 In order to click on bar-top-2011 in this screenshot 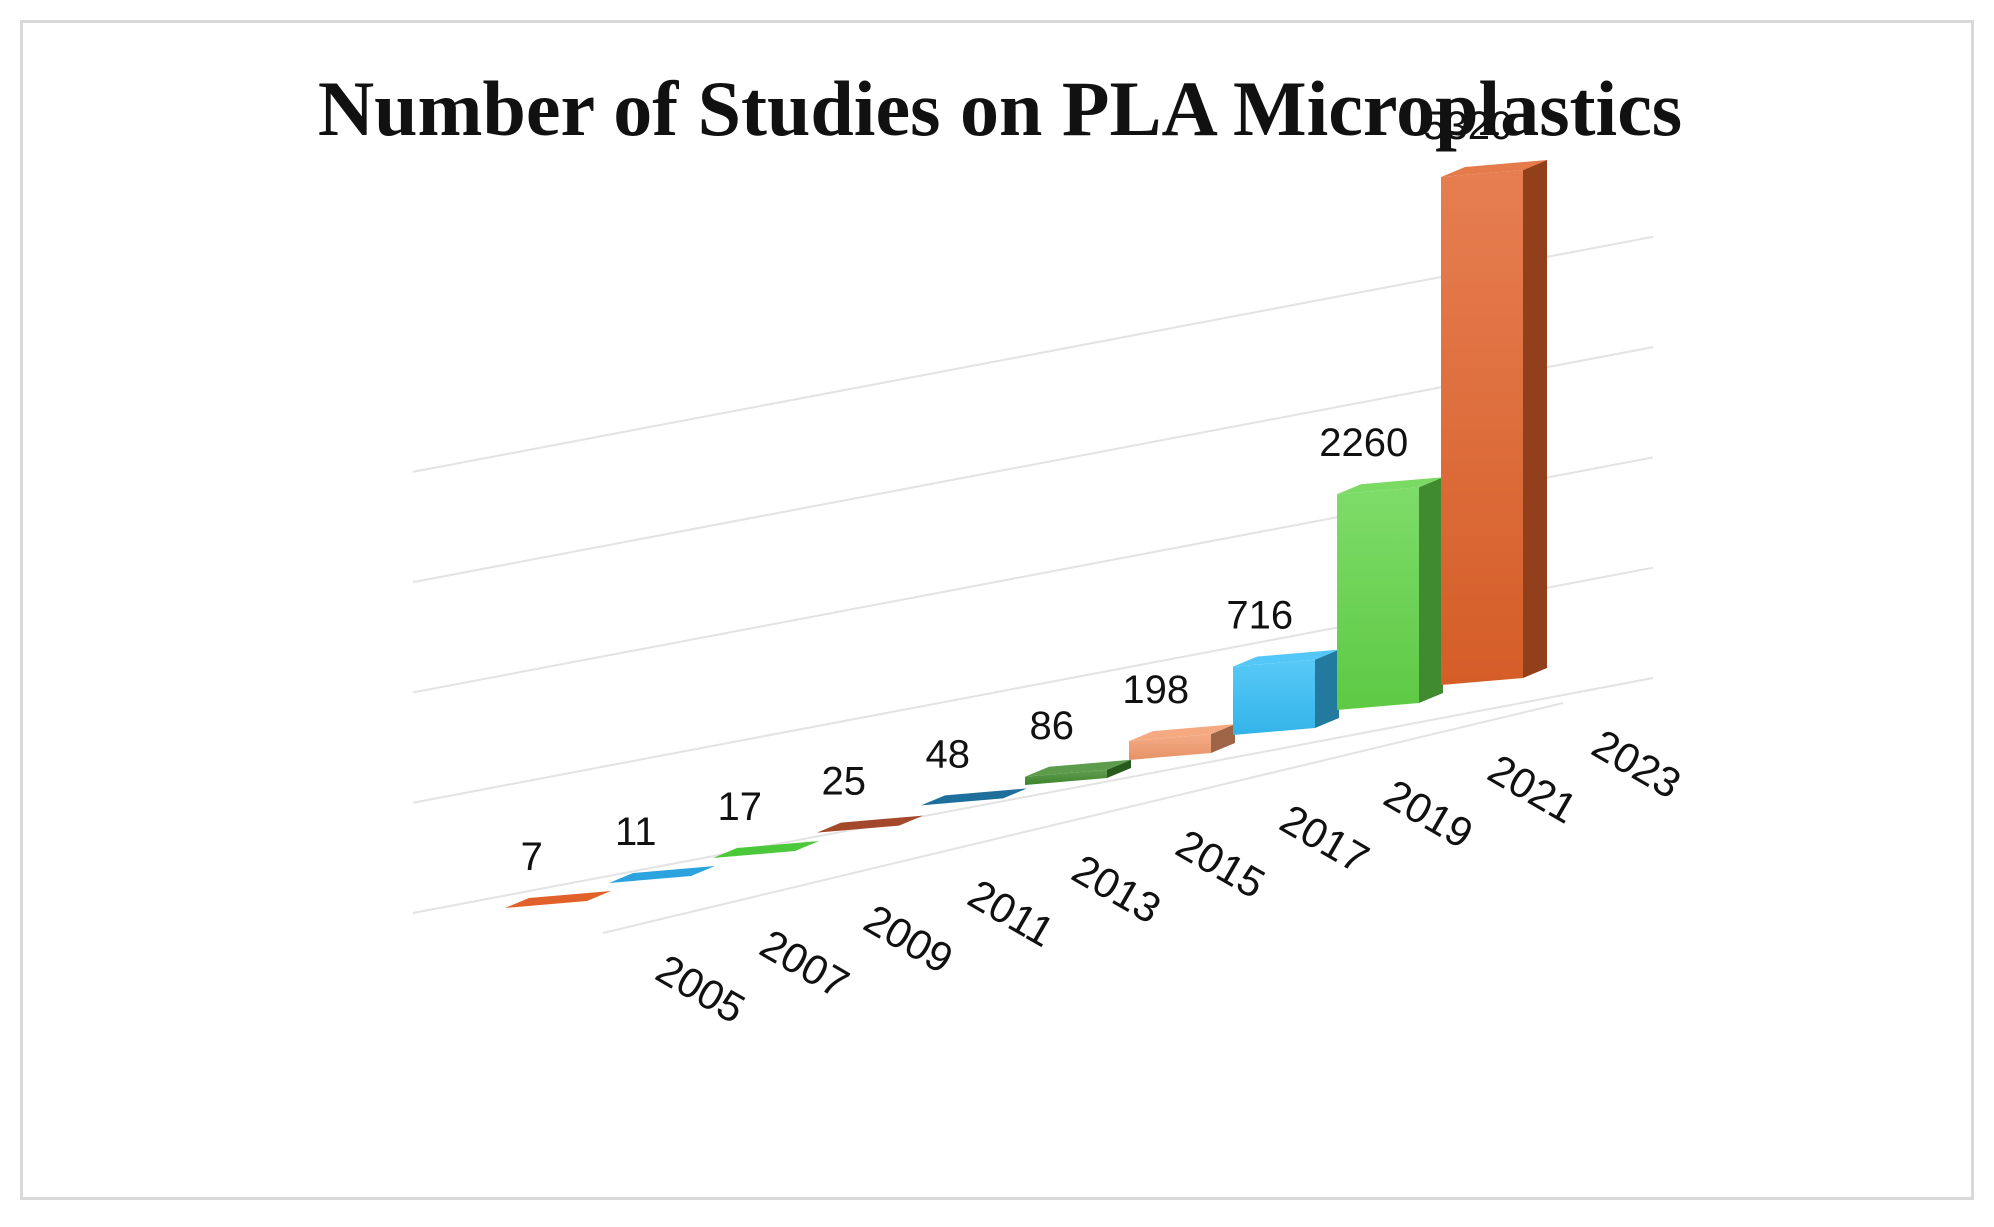, I will do `click(870, 824)`.